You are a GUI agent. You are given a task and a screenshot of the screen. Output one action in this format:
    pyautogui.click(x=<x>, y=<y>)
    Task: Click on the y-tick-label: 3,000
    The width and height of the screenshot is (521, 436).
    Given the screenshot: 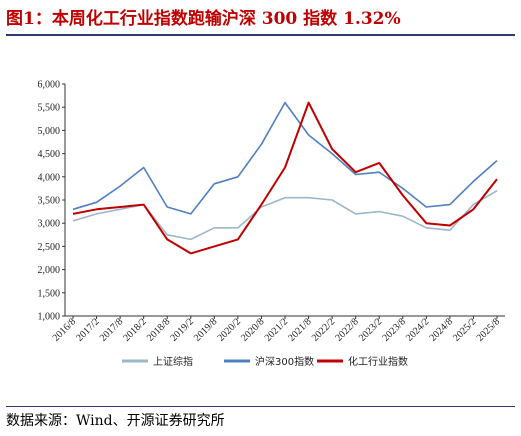 What is the action you would take?
    pyautogui.click(x=49, y=224)
    